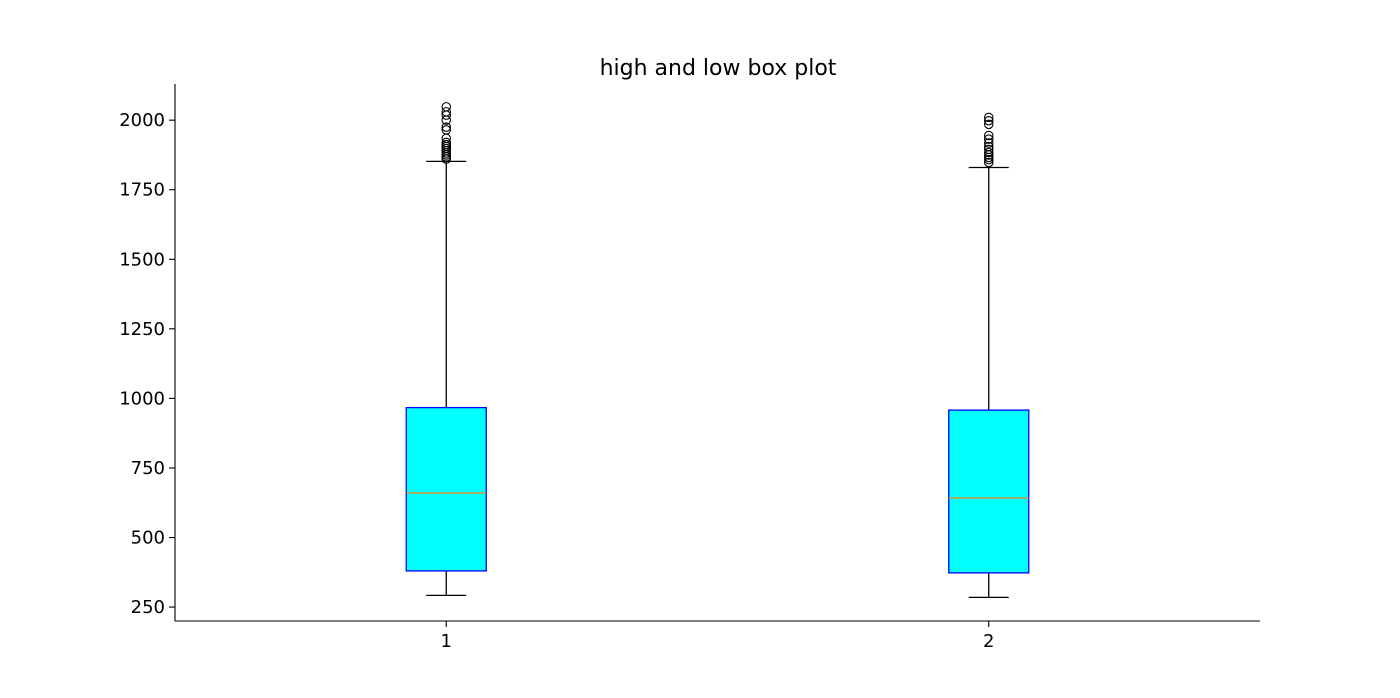 Image resolution: width=1400 pixels, height=698 pixels. Describe the element at coordinates (142, 329) in the screenshot. I see `y-tick-label: 1250` at that location.